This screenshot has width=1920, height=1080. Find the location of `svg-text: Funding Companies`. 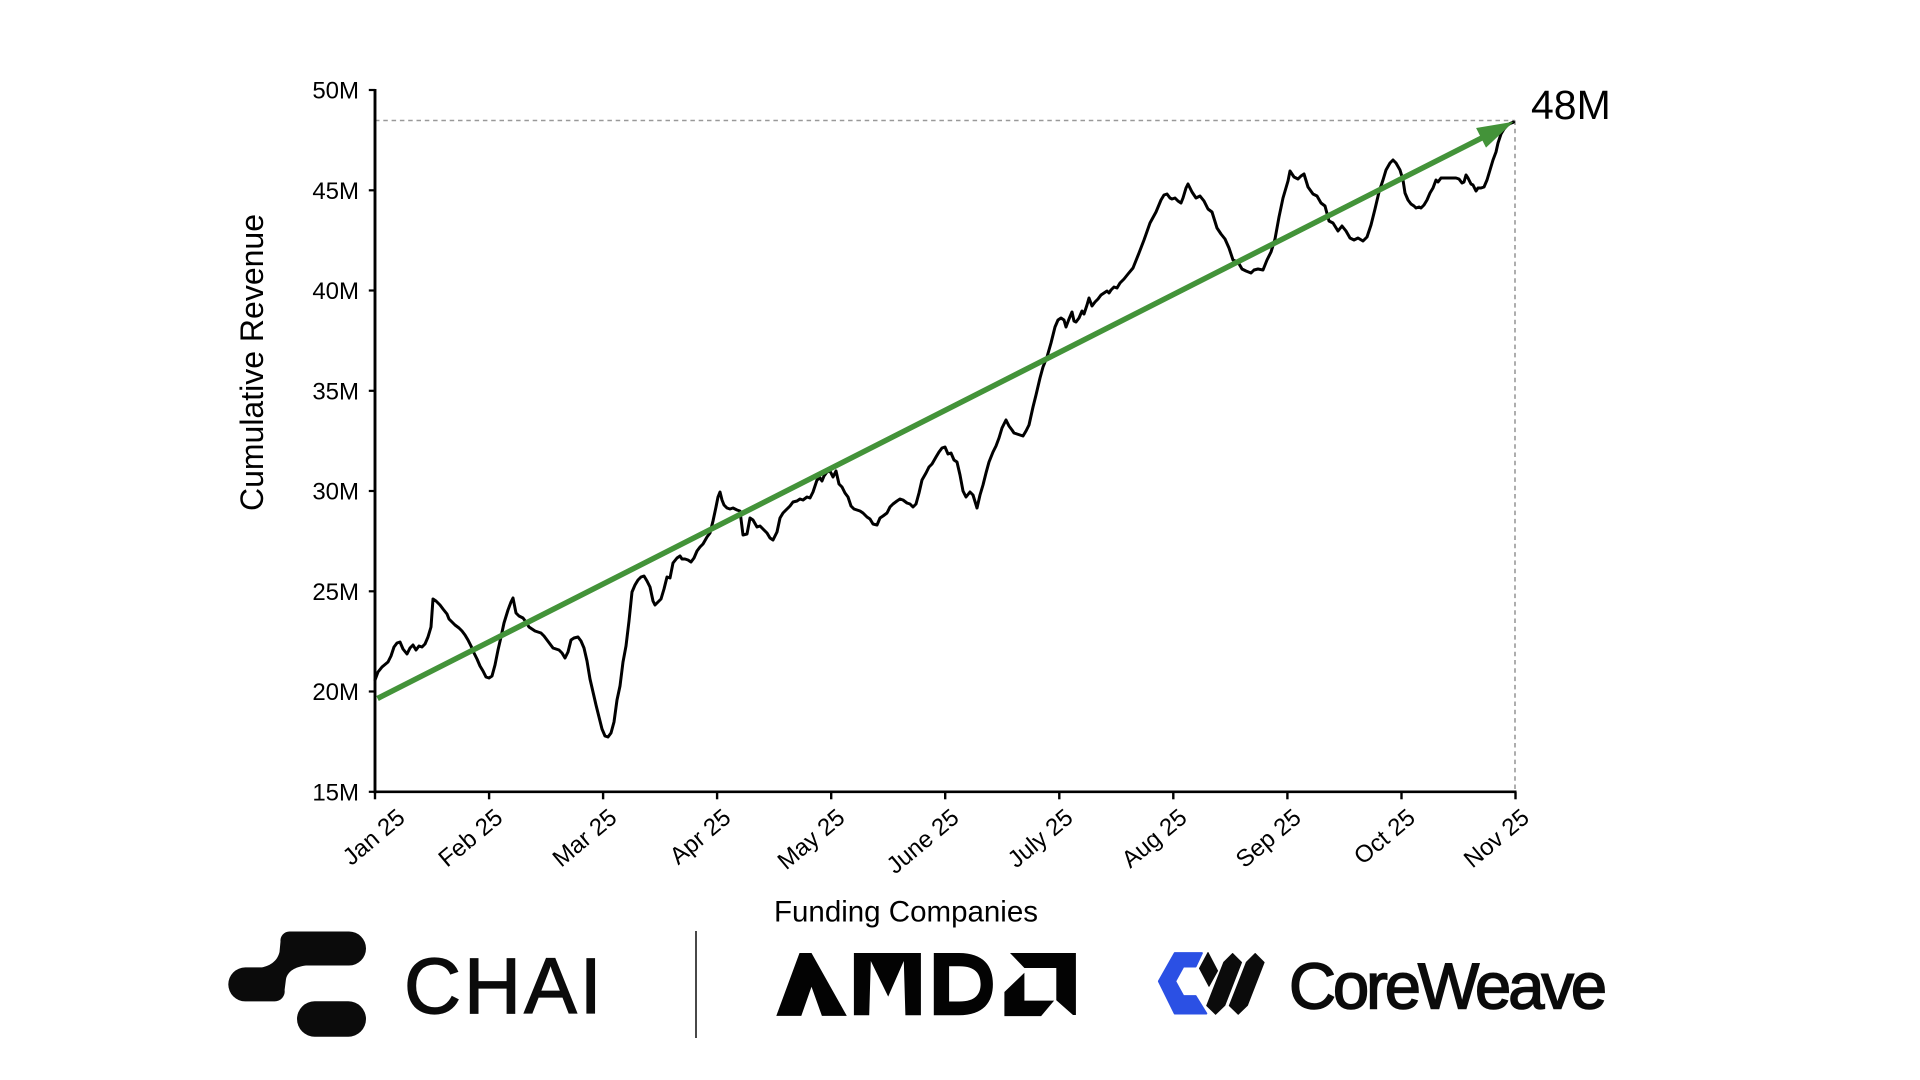

svg-text: Funding Companies is located at coordinates (906, 912).